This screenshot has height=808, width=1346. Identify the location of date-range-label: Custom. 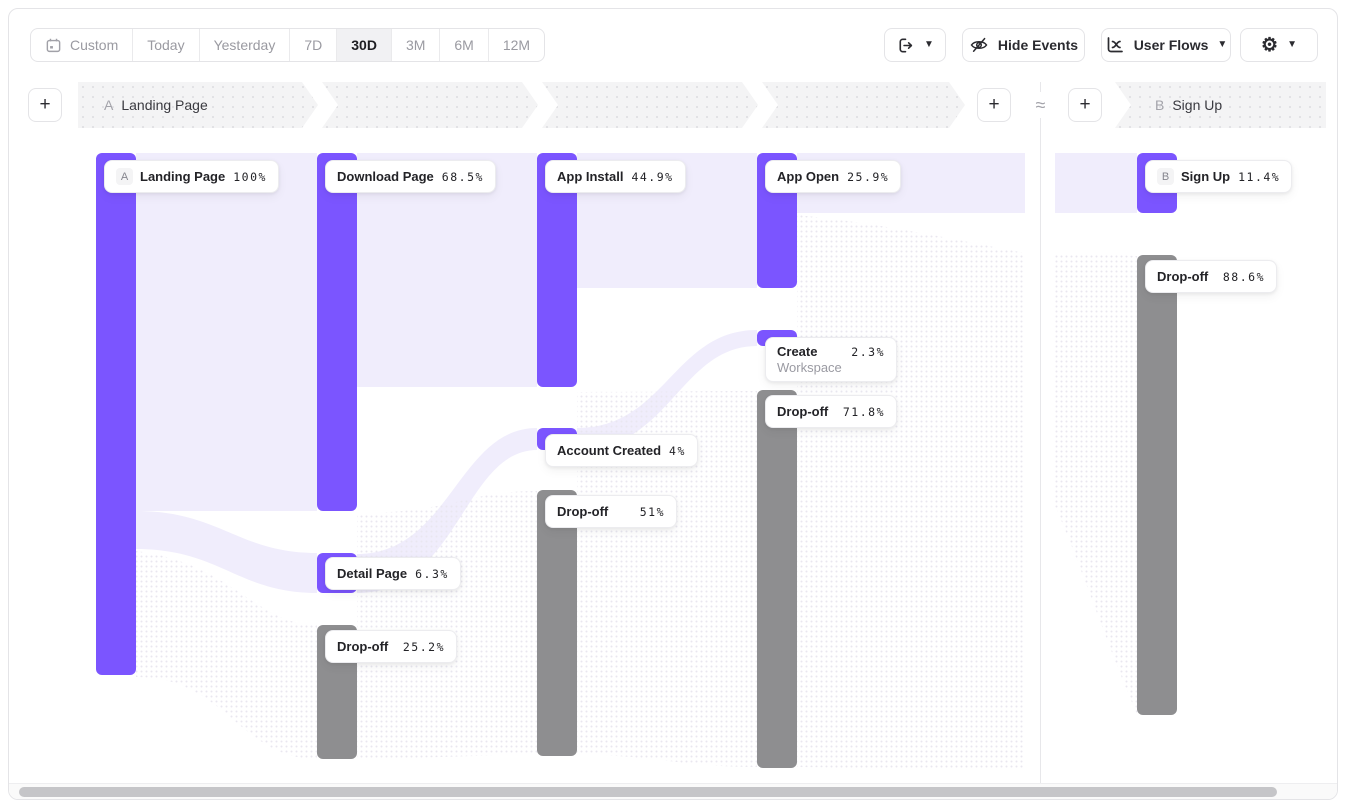
(94, 45).